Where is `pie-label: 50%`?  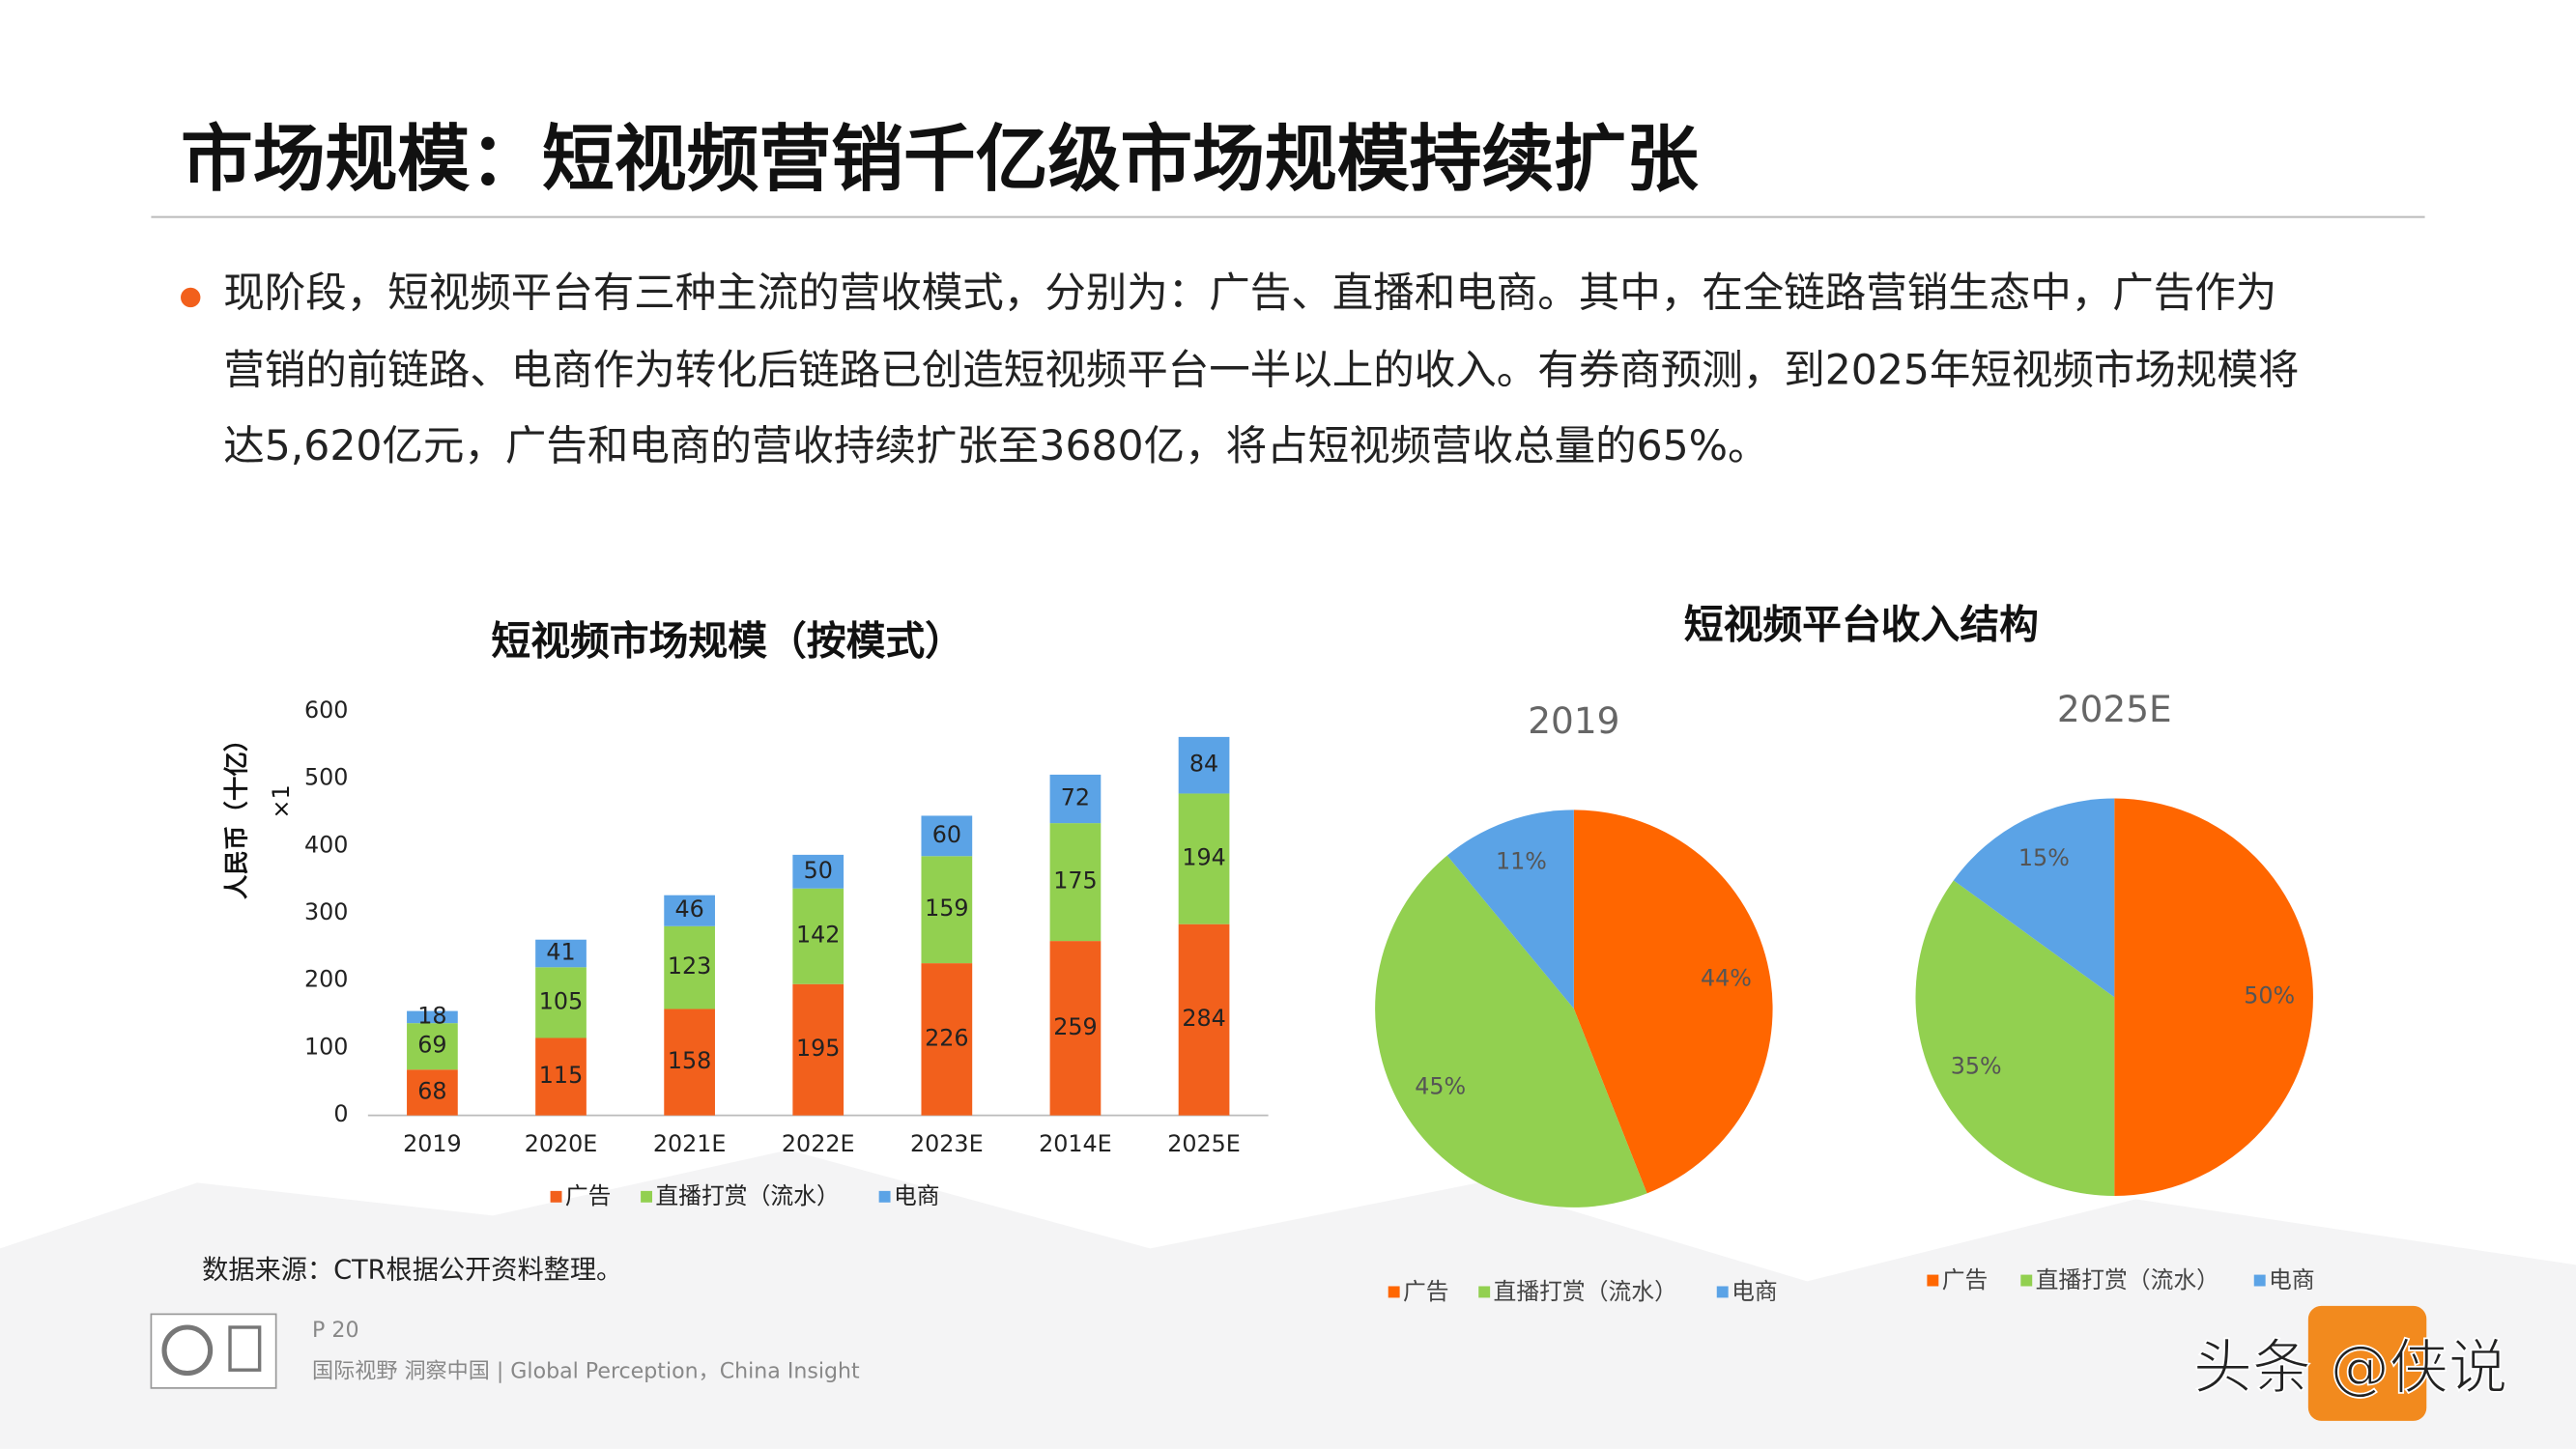 pie-label: 50% is located at coordinates (2270, 995).